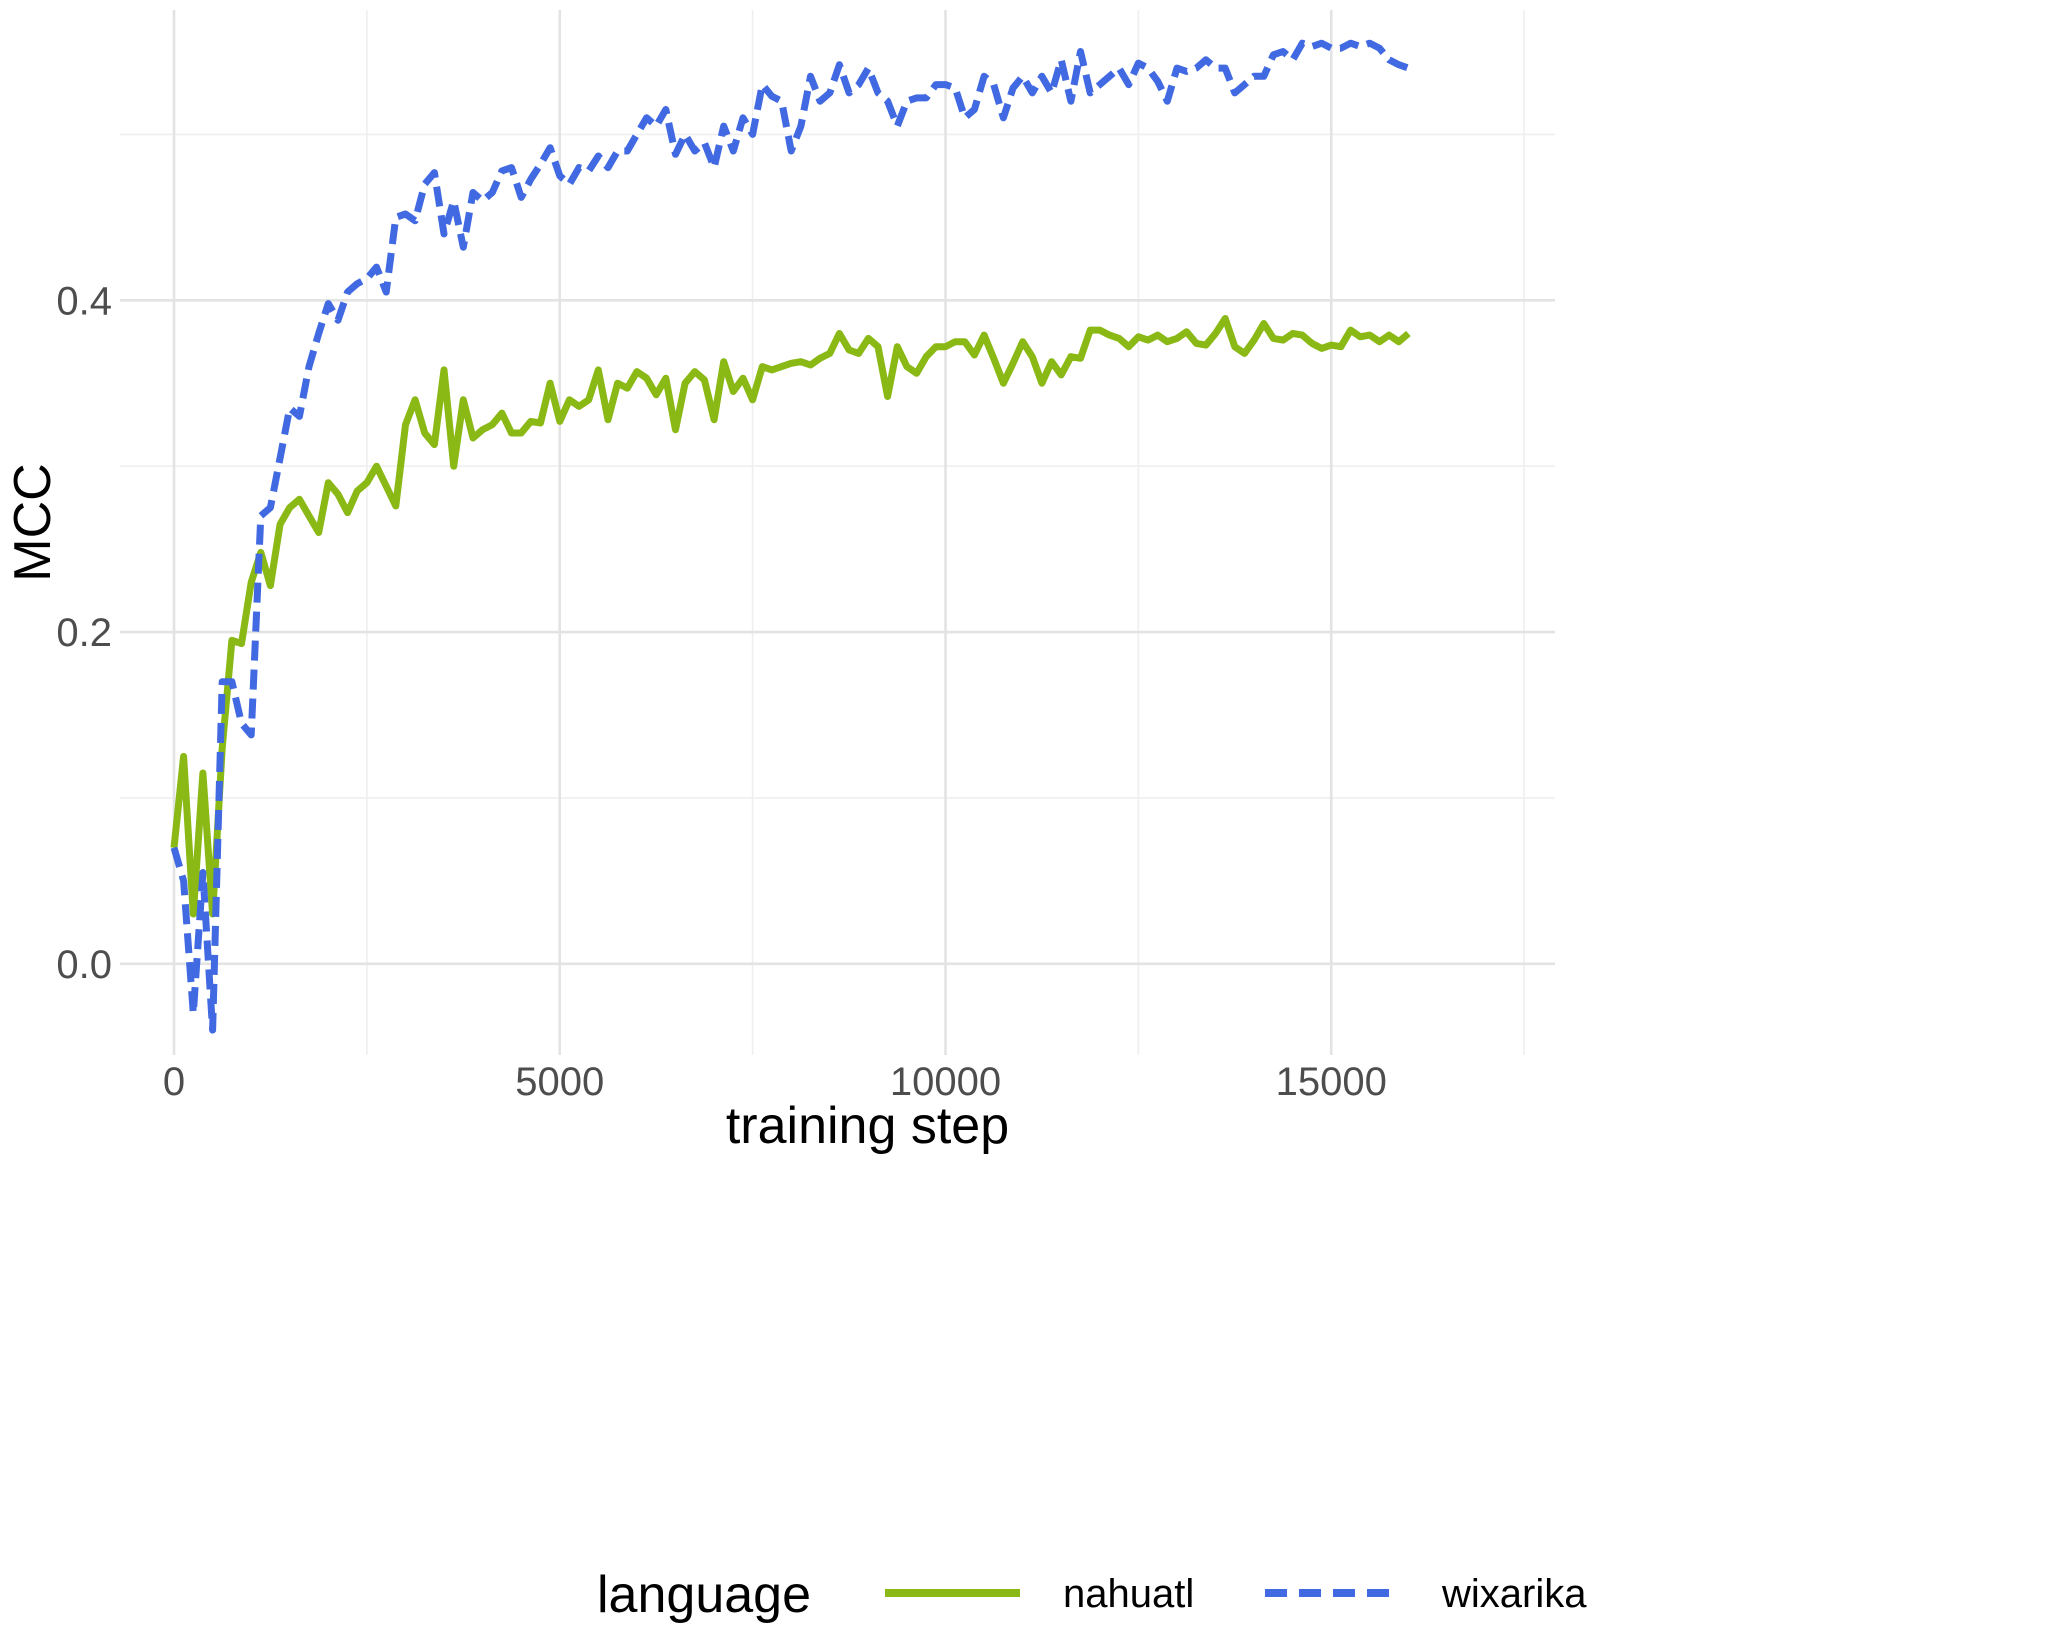 The height and width of the screenshot is (1645, 2061). I want to click on legend-label-wixarika: wixarika, so click(1514, 1594).